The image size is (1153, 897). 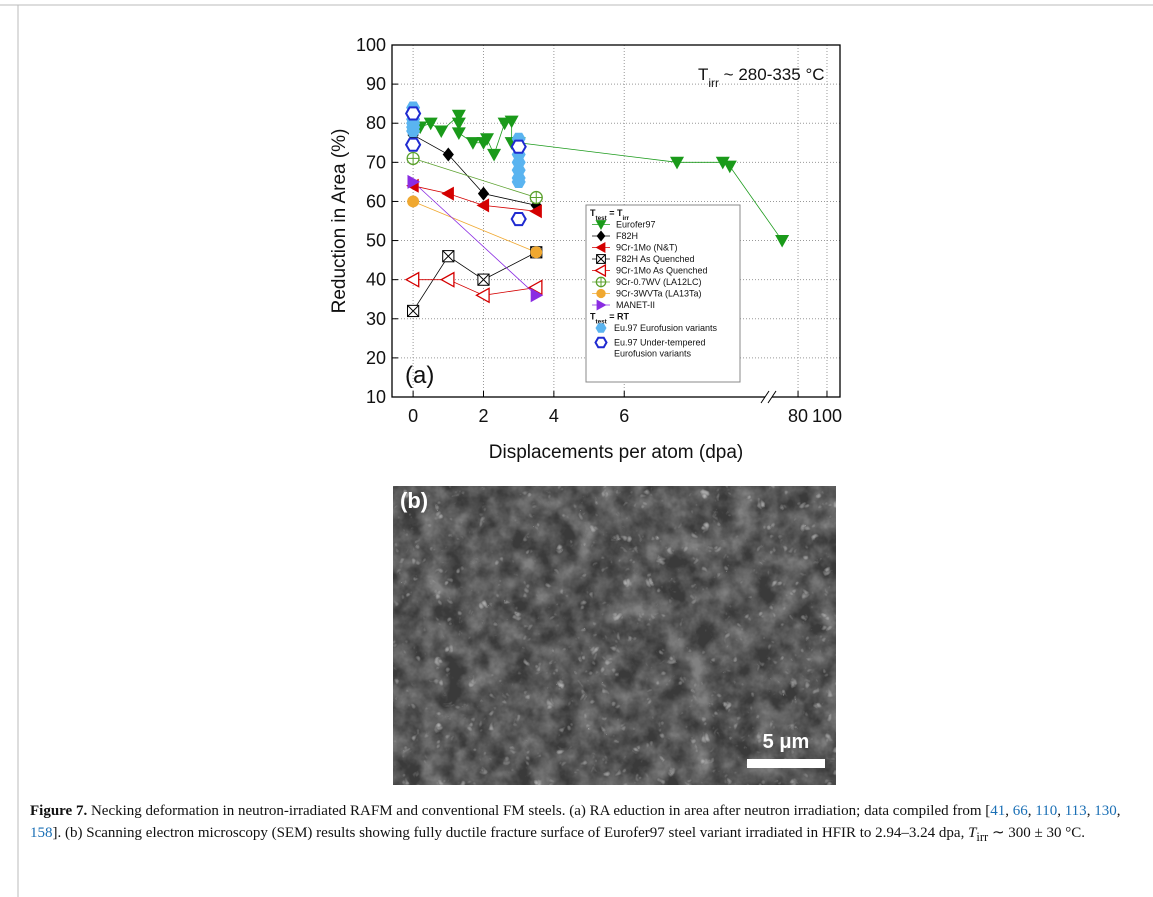 I want to click on y-tick-label: 100, so click(x=371, y=45).